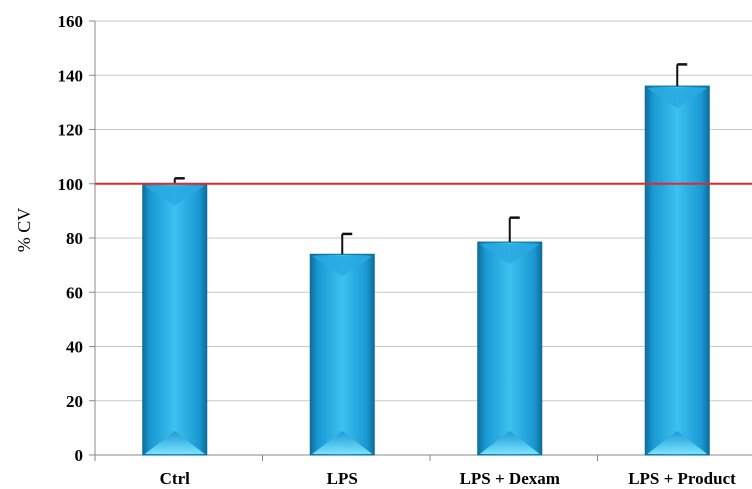 This screenshot has height=489, width=752. Describe the element at coordinates (71, 21) in the screenshot. I see `y-tick-label: 160` at that location.